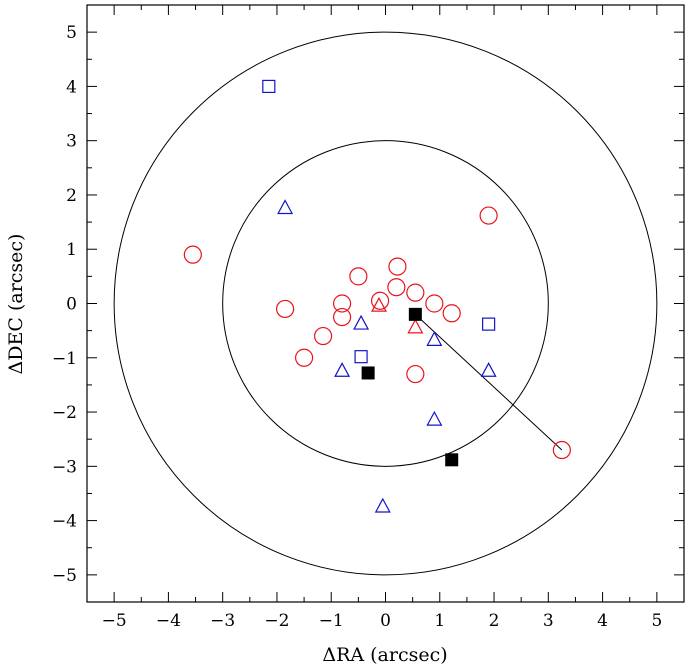 The image size is (691, 668). Describe the element at coordinates (384, 655) in the screenshot. I see `x-axis-label: ΔRA (arcsec)` at that location.